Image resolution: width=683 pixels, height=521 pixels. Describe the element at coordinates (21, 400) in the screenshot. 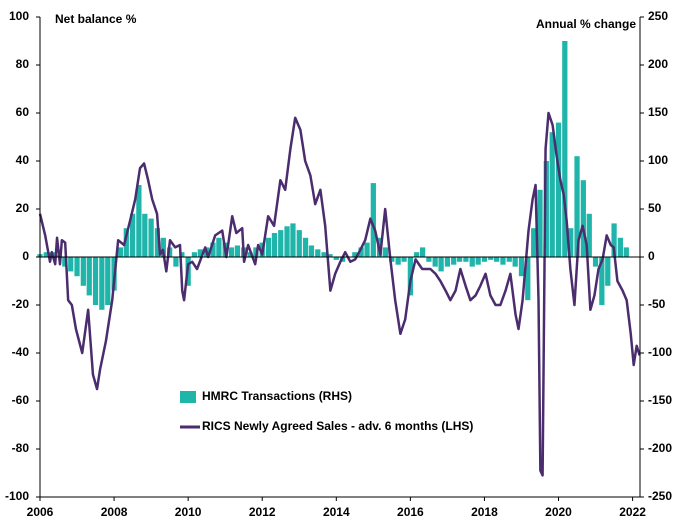

I see `y-tick-label: -60` at that location.